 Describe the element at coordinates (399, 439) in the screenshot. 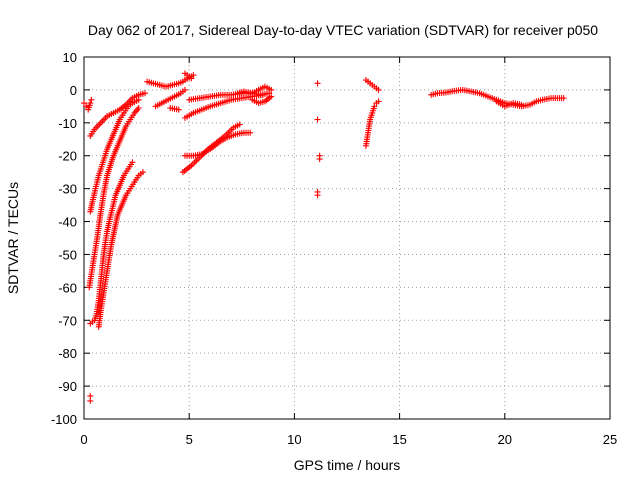

I see `x-tick-label: 15` at that location.